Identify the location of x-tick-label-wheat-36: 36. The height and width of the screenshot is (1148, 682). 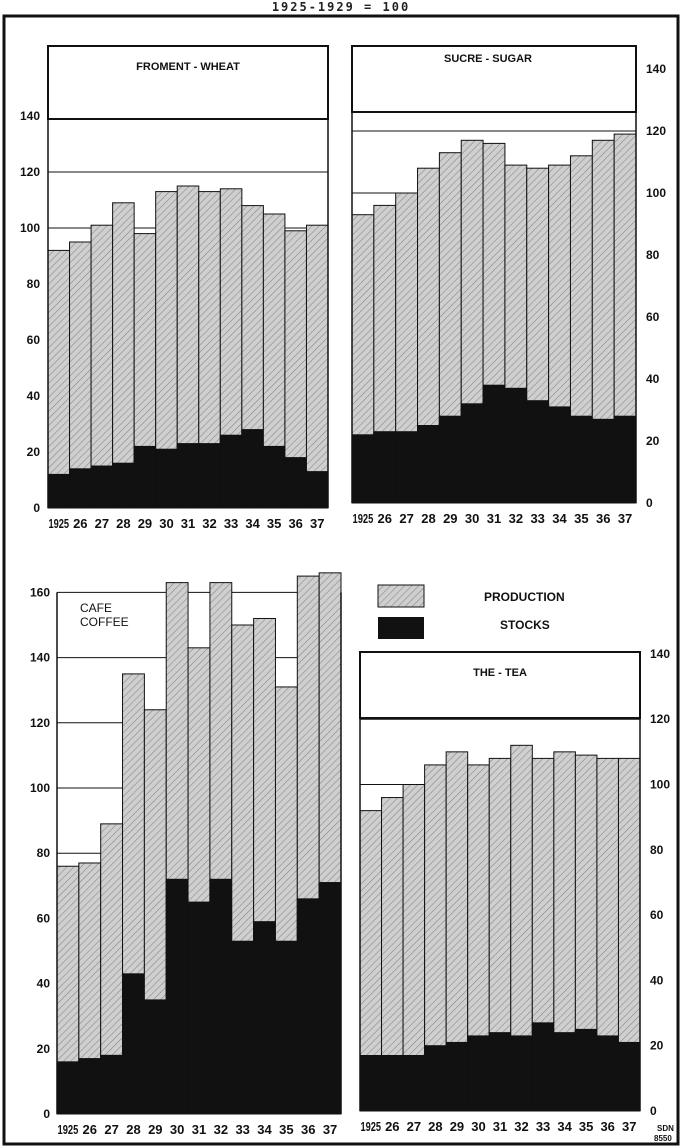
(295, 523).